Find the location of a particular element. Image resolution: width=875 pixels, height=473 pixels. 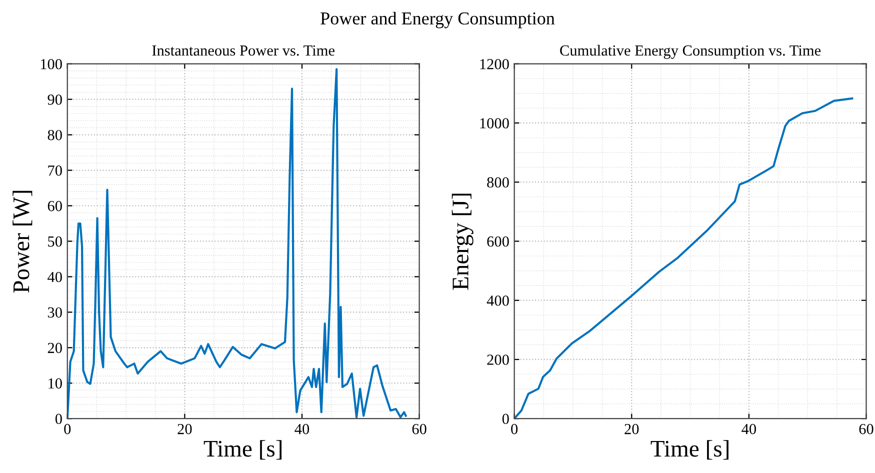

y-tick-label: 90 is located at coordinates (55, 99).